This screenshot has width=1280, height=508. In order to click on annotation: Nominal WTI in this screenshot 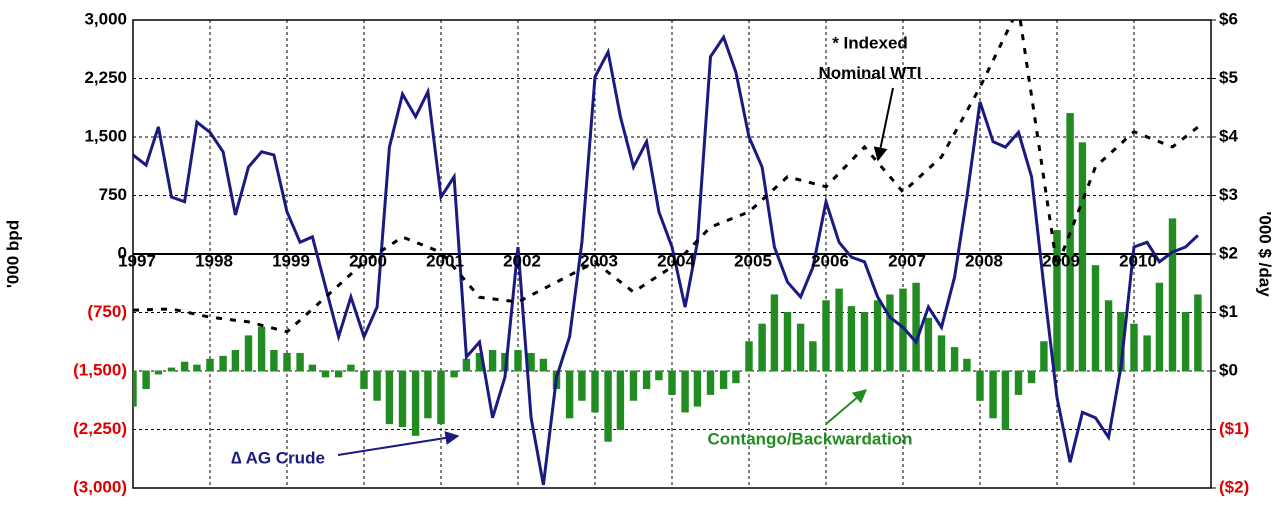, I will do `click(870, 72)`.